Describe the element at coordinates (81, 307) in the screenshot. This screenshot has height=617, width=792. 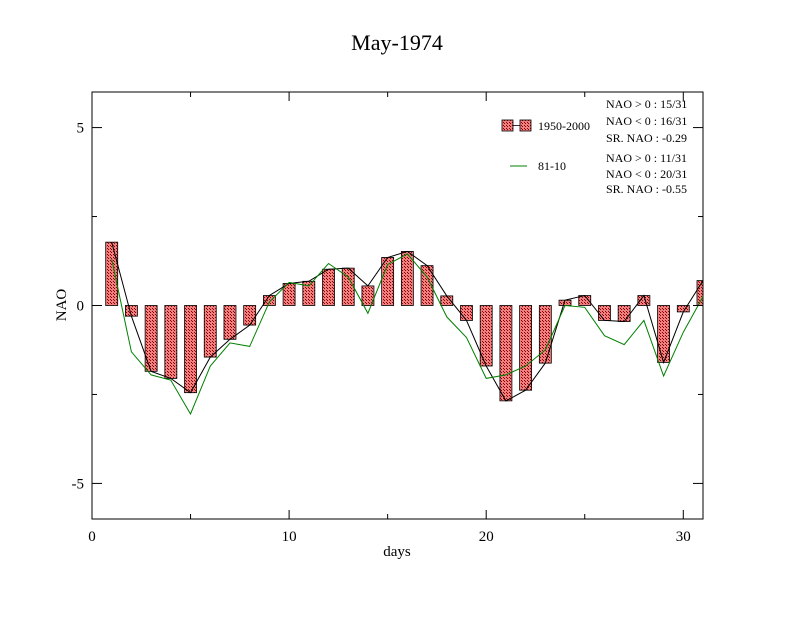
I see `y-tick-label-0: 0` at that location.